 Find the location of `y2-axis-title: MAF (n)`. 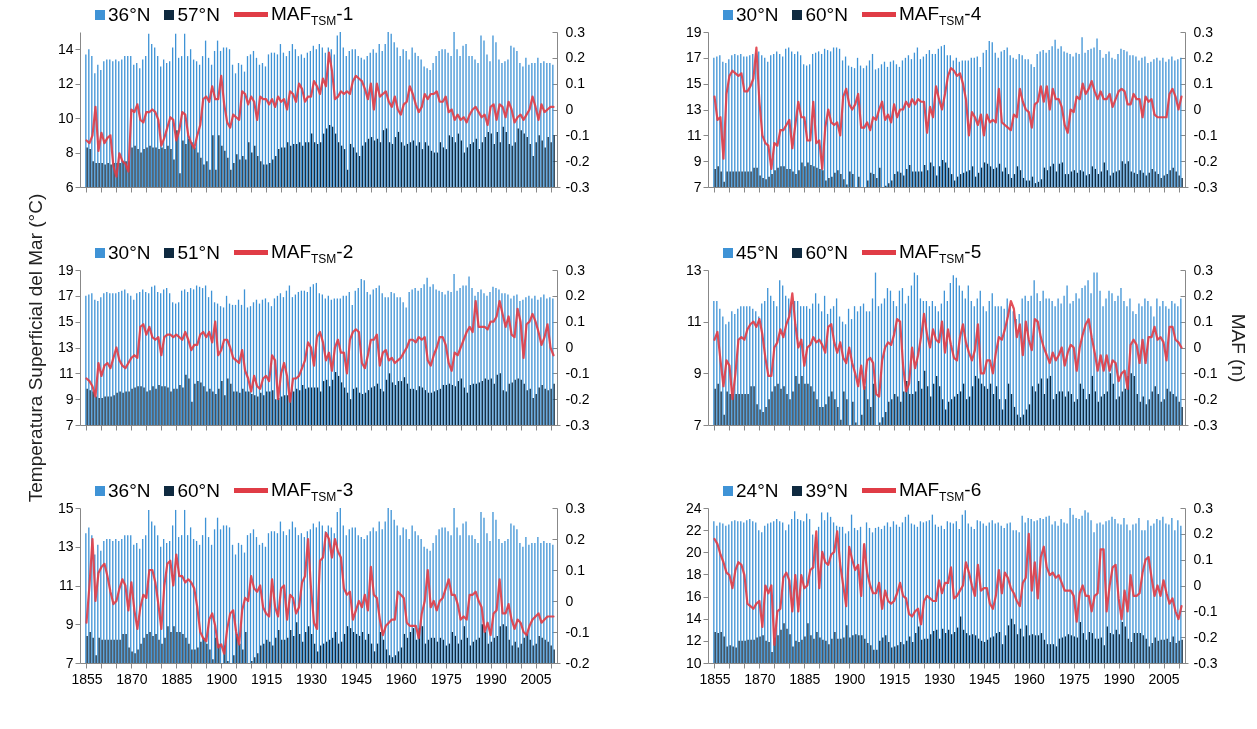

y2-axis-title: MAF (n) is located at coordinates (1238, 348).